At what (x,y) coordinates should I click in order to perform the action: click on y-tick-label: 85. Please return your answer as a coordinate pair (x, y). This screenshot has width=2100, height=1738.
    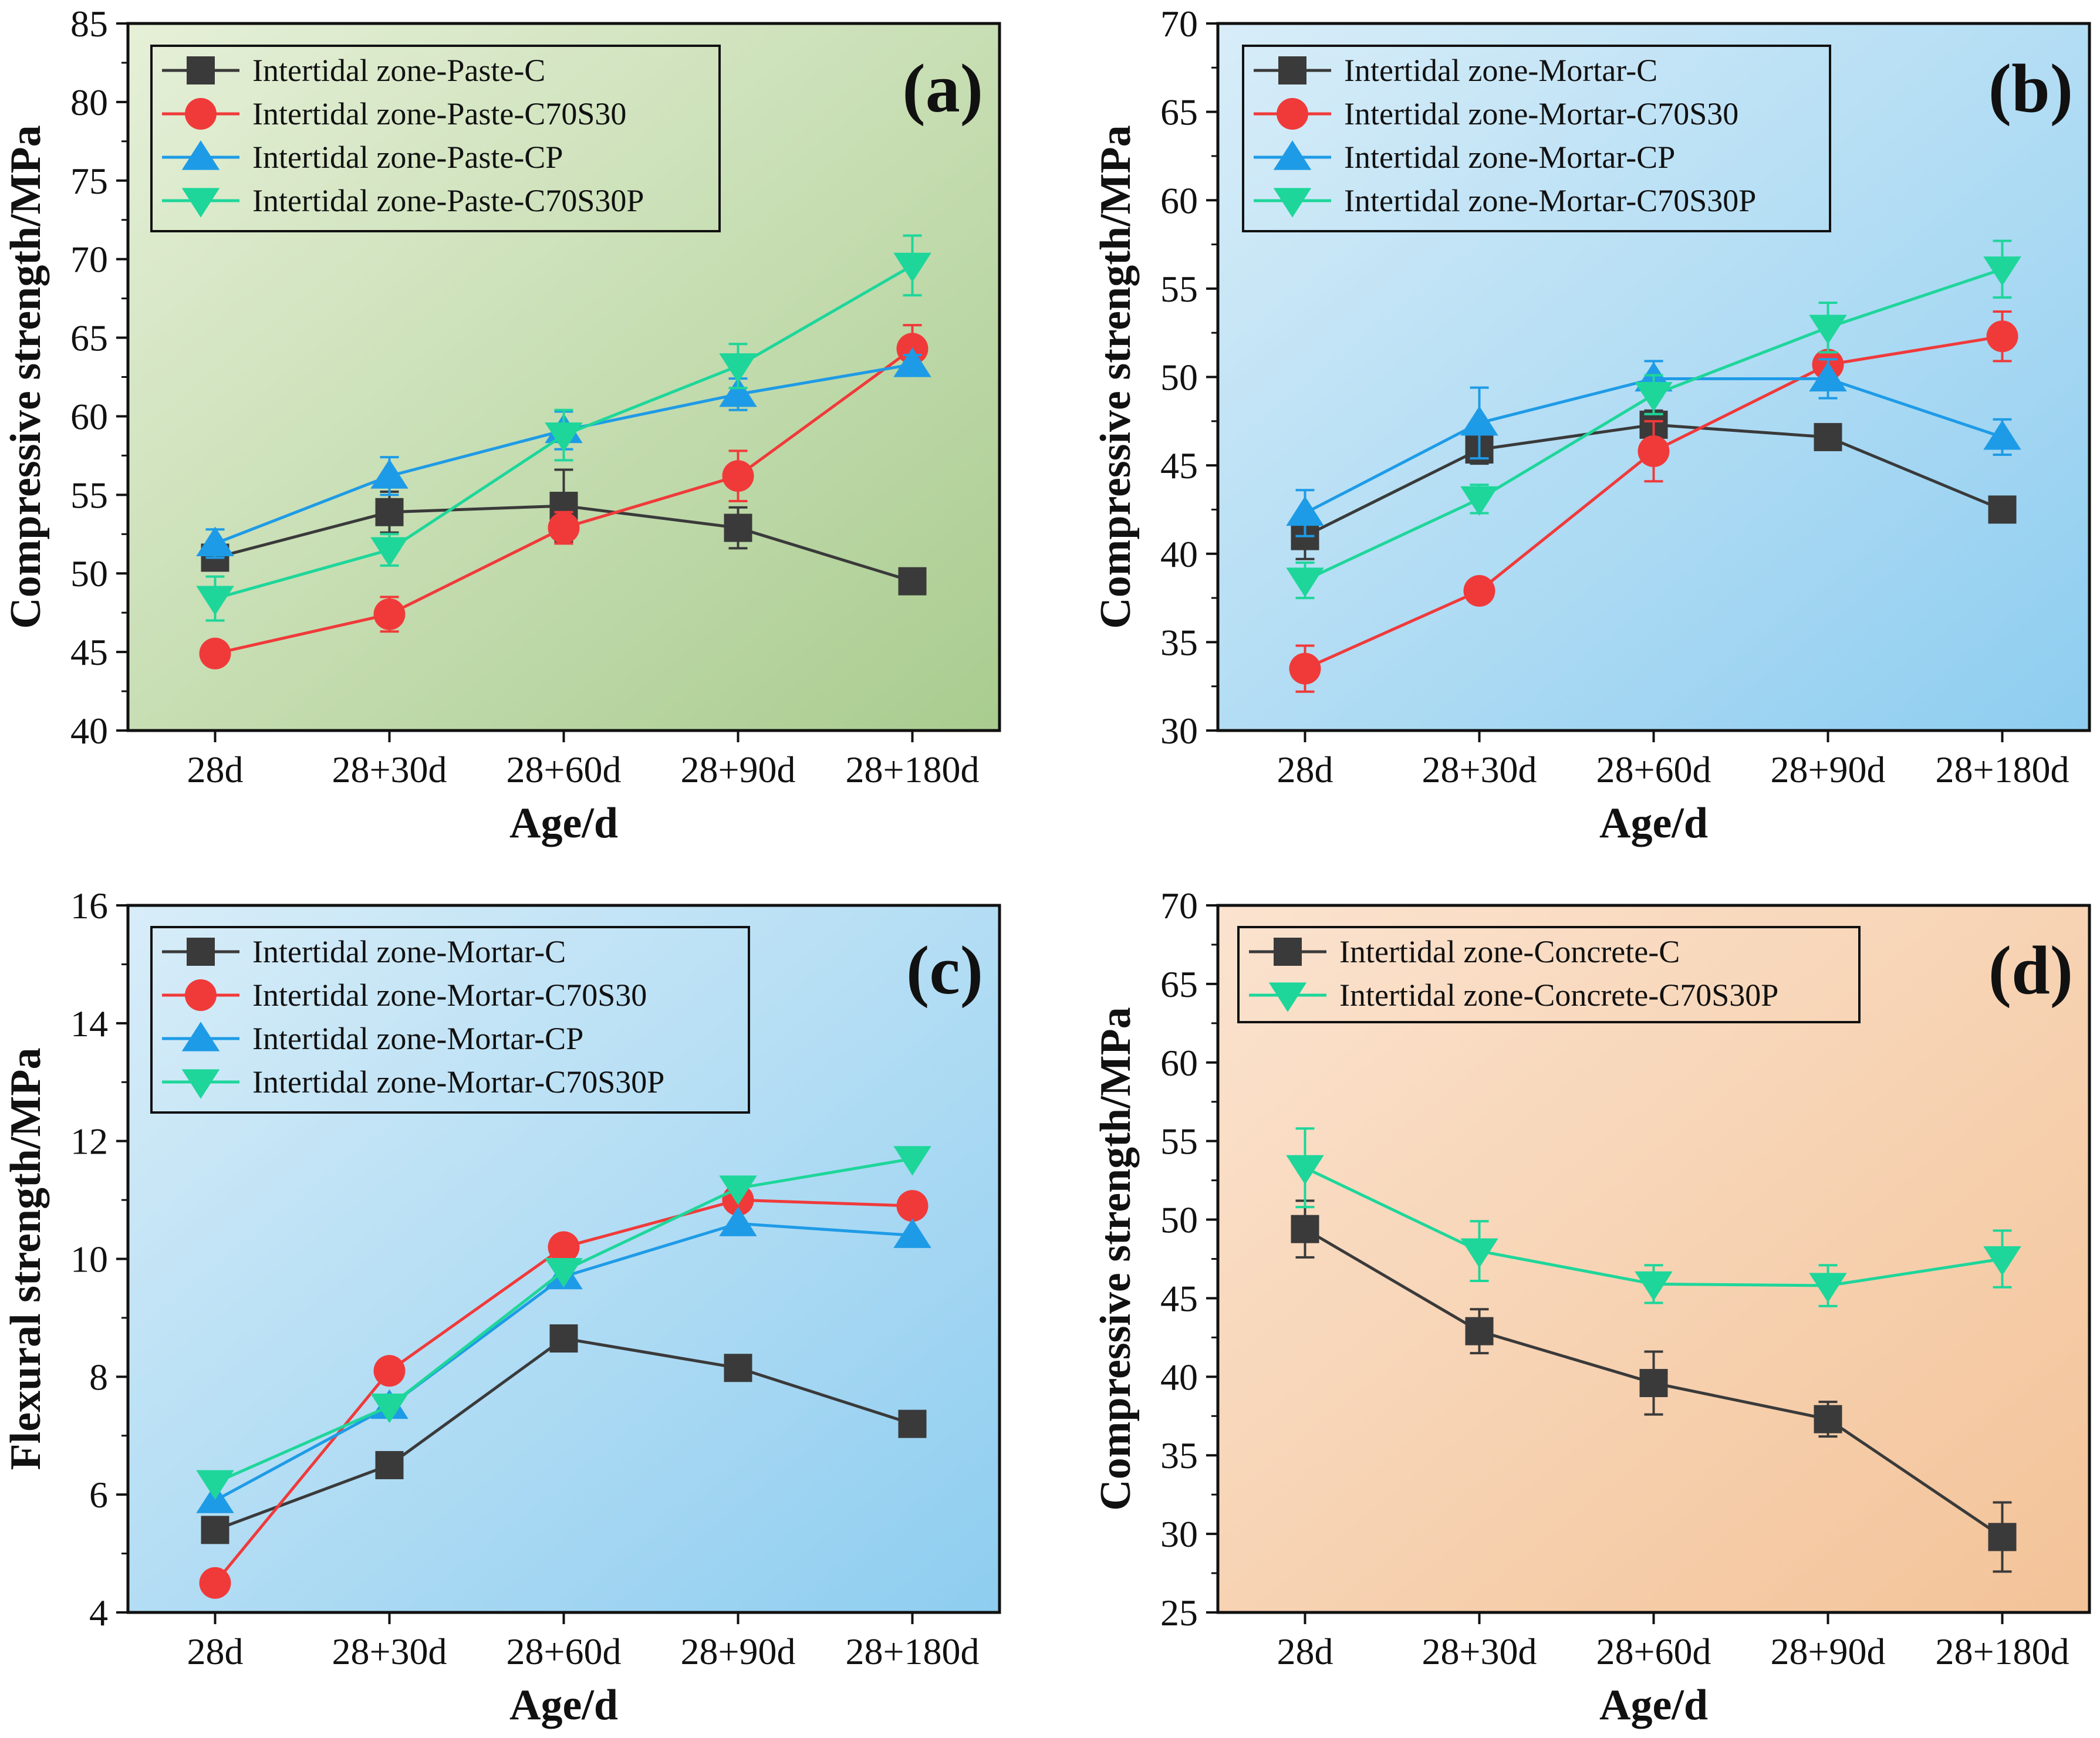
    Looking at the image, I should click on (89, 24).